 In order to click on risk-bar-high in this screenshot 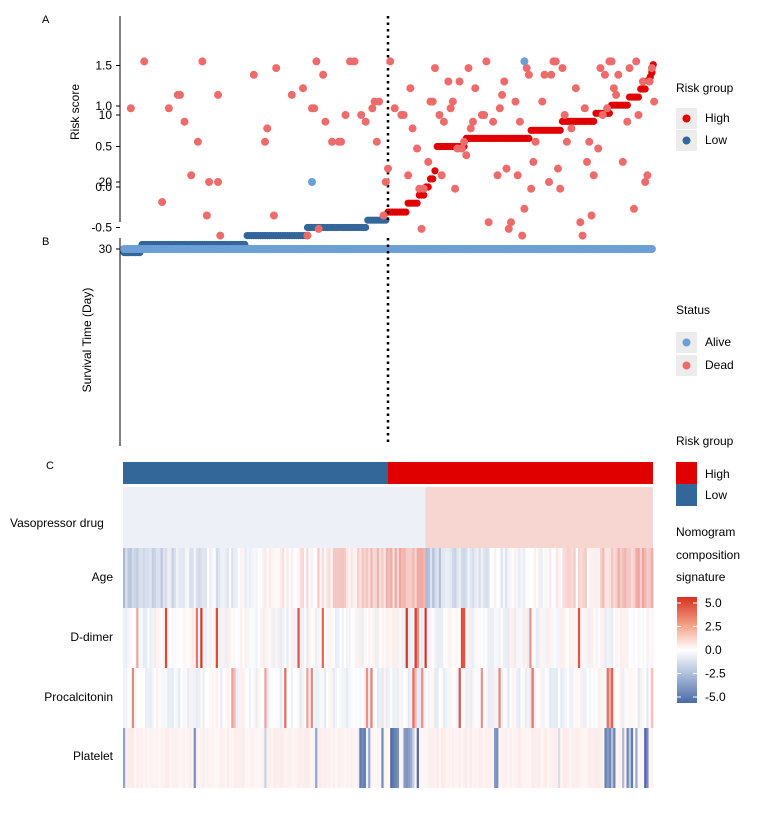, I will do `click(520, 473)`.